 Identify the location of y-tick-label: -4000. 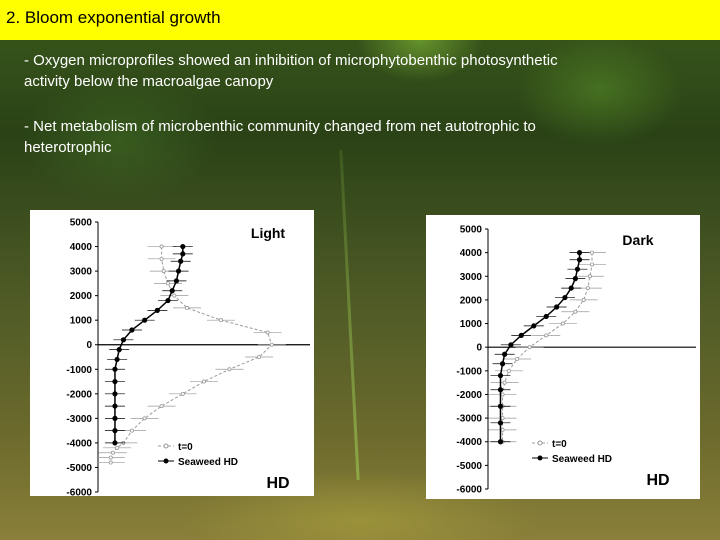
(469, 442).